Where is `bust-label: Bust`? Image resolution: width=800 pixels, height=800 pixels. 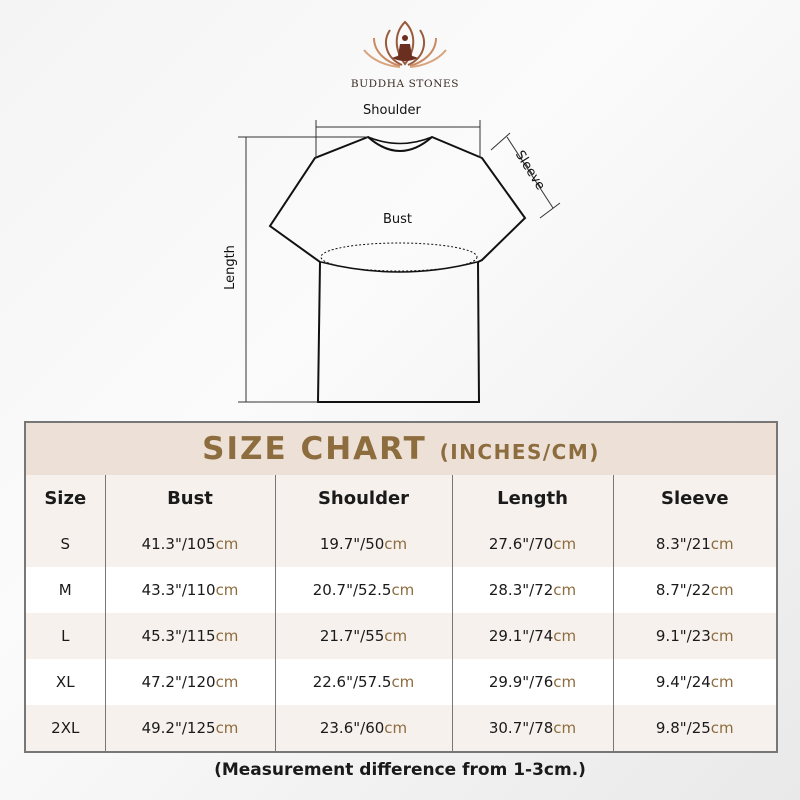
bust-label: Bust is located at coordinates (398, 219).